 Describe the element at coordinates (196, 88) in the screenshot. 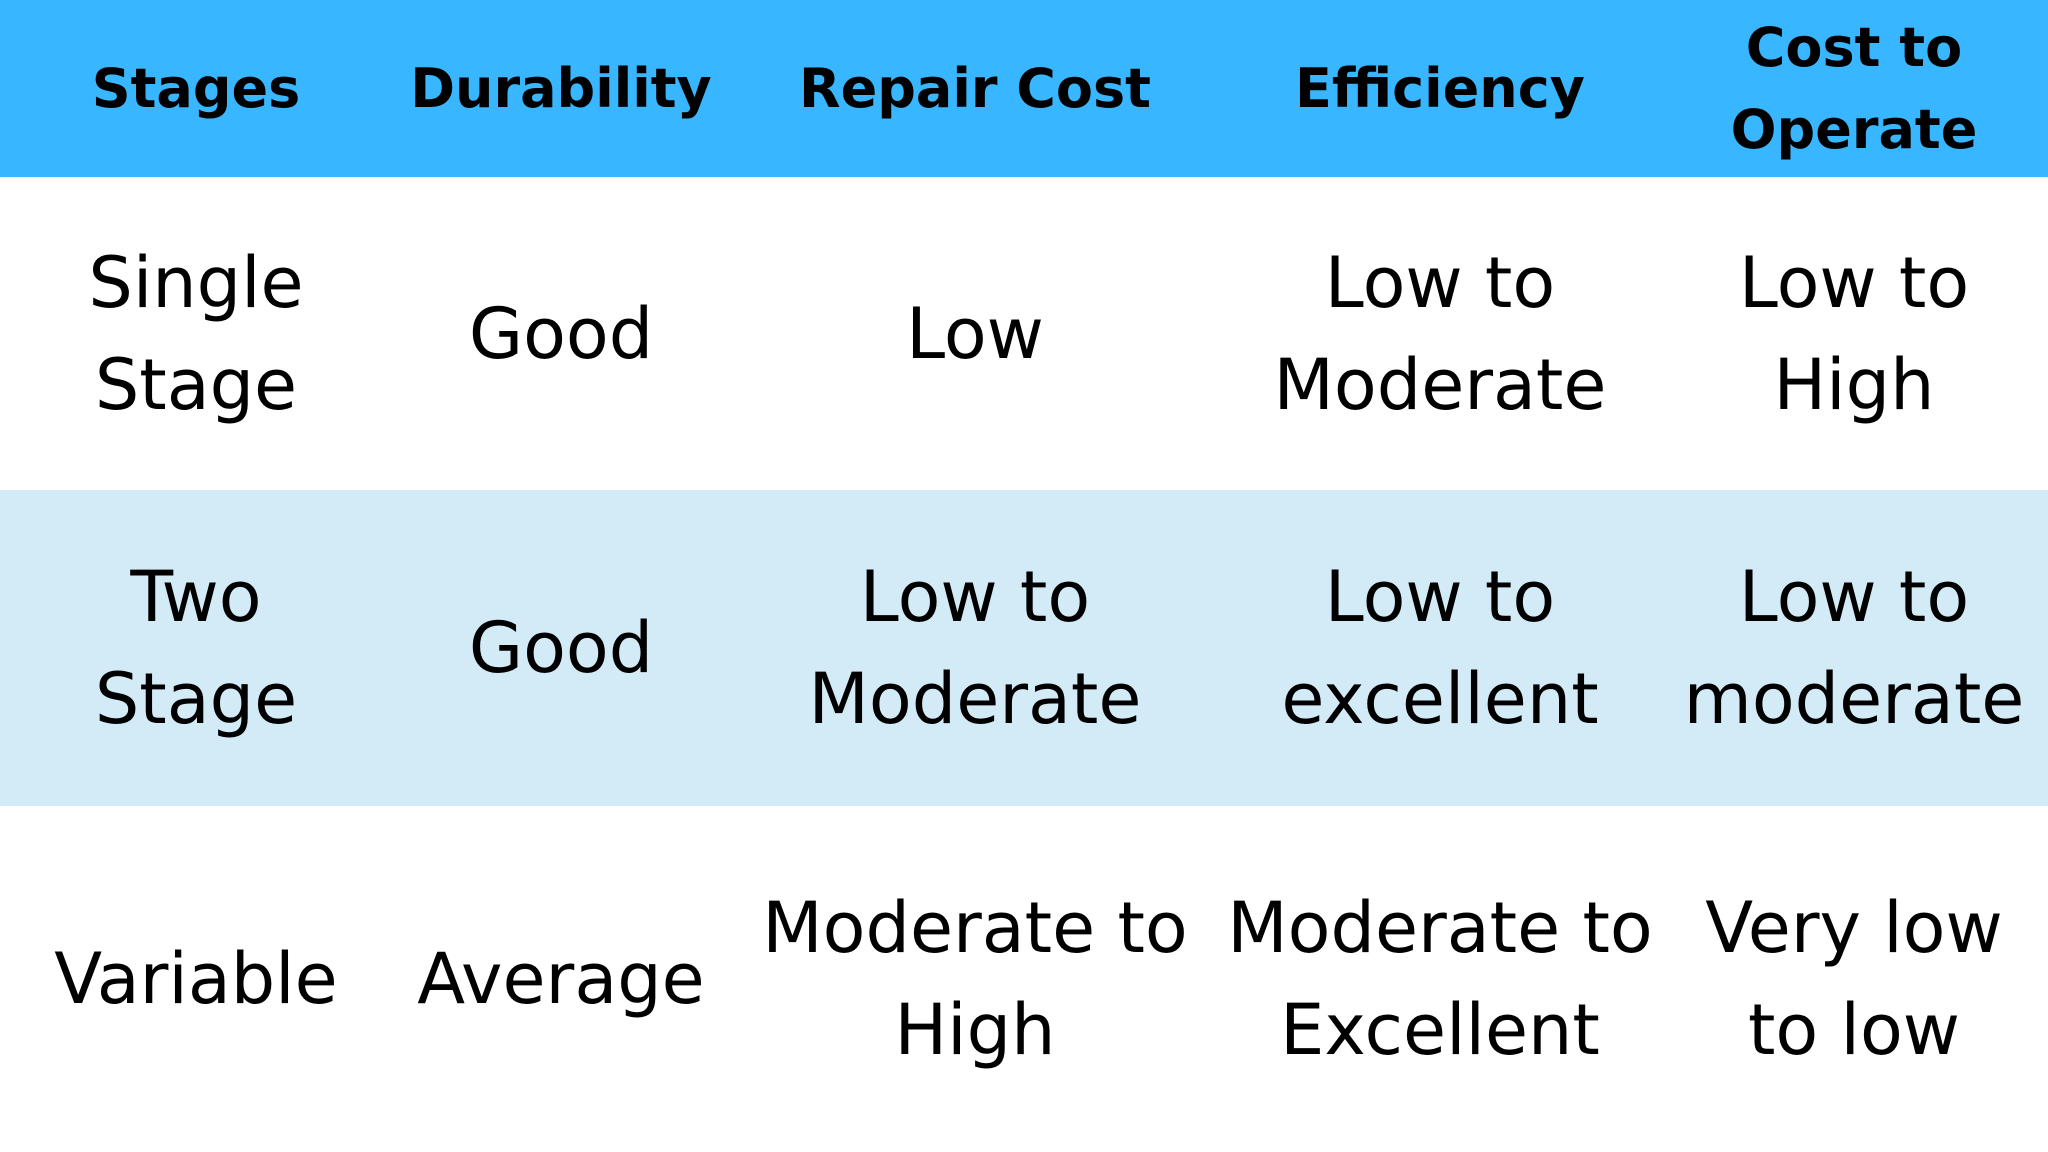

I see `header-stages: Stages` at that location.